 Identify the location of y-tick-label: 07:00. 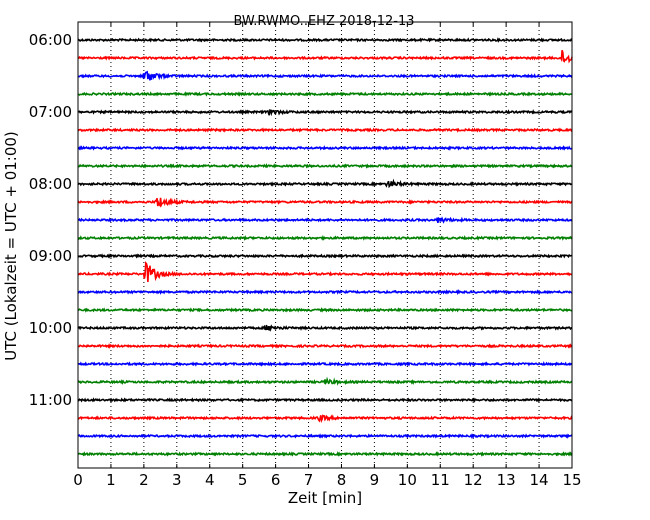
(50, 112).